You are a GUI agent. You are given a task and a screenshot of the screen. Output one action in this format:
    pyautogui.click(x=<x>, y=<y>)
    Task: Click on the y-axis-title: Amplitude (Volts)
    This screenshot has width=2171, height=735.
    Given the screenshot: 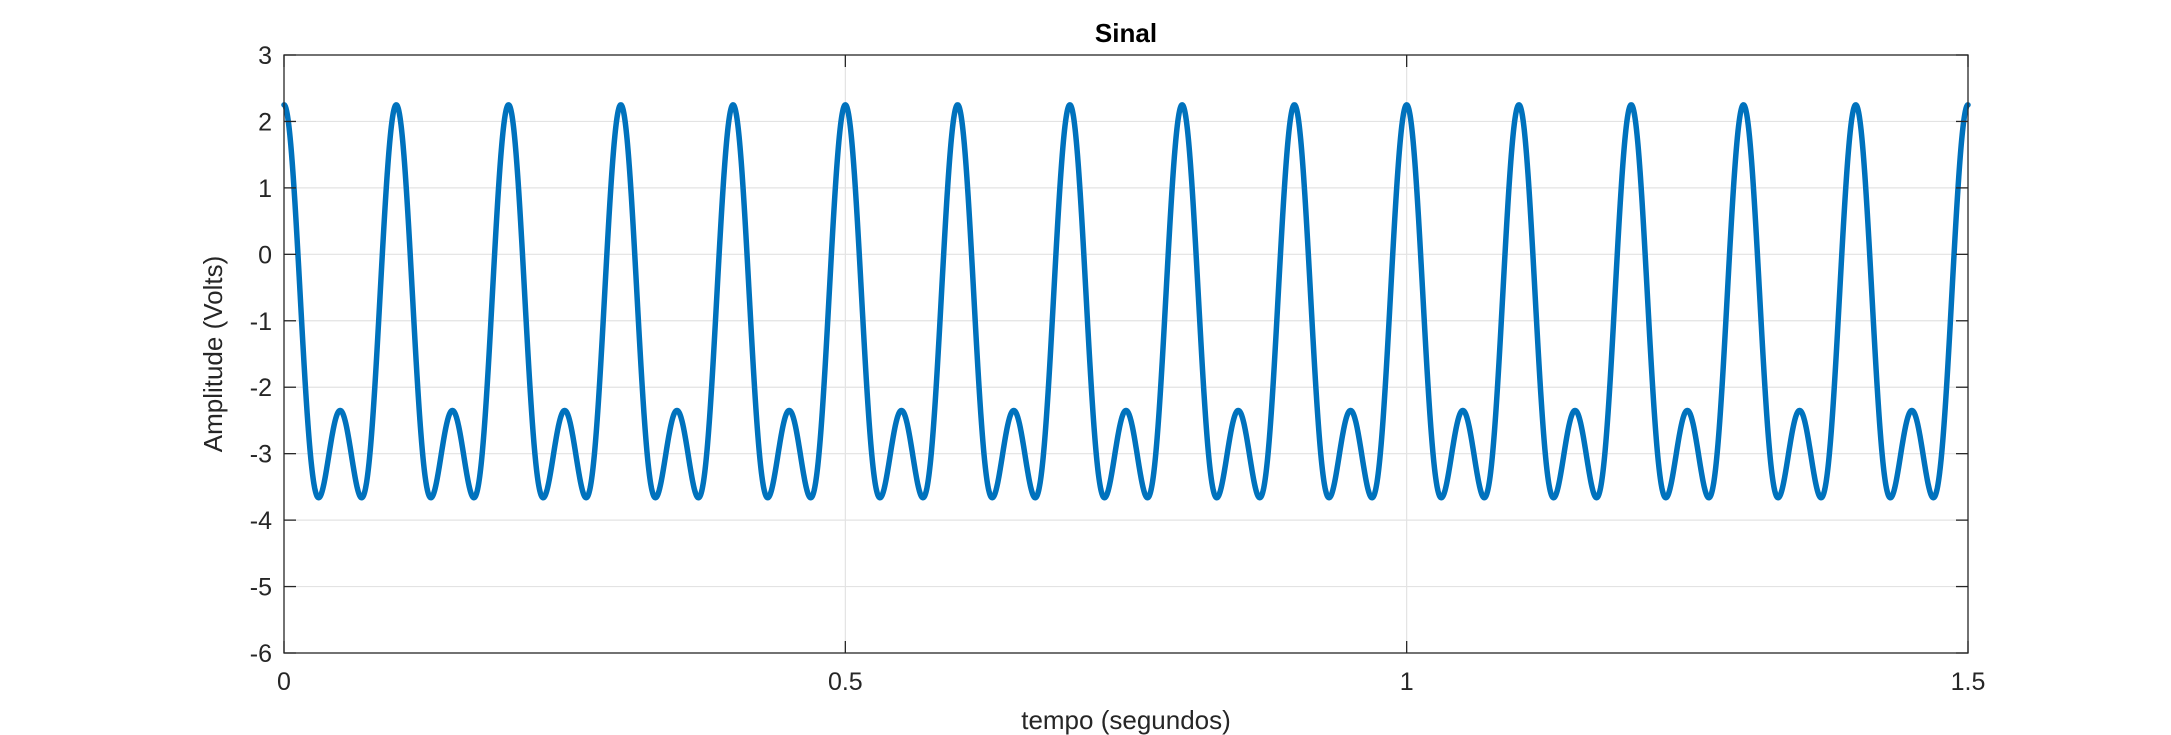 What is the action you would take?
    pyautogui.click(x=213, y=354)
    